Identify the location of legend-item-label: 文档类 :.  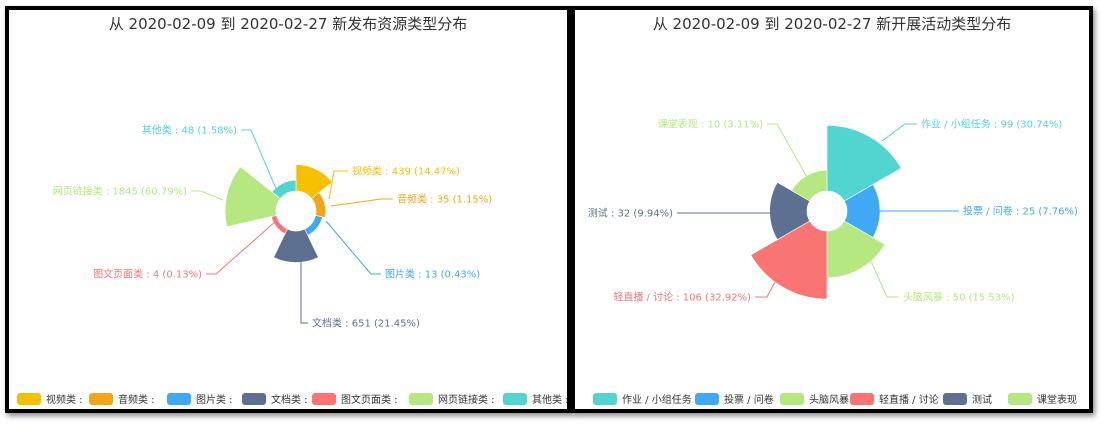
(289, 399).